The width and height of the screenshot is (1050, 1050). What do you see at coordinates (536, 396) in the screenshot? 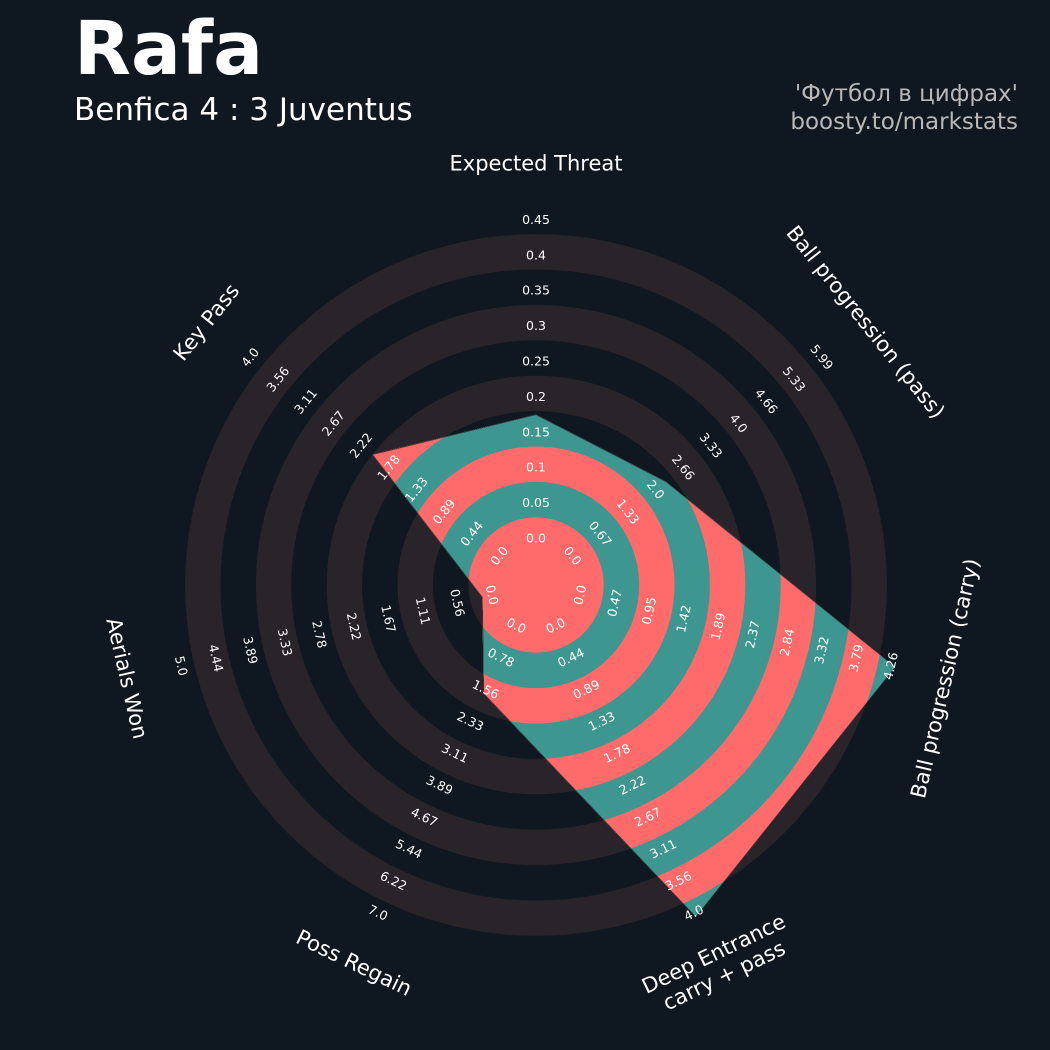
I see `axis-tick-label: 0.2` at bounding box center [536, 396].